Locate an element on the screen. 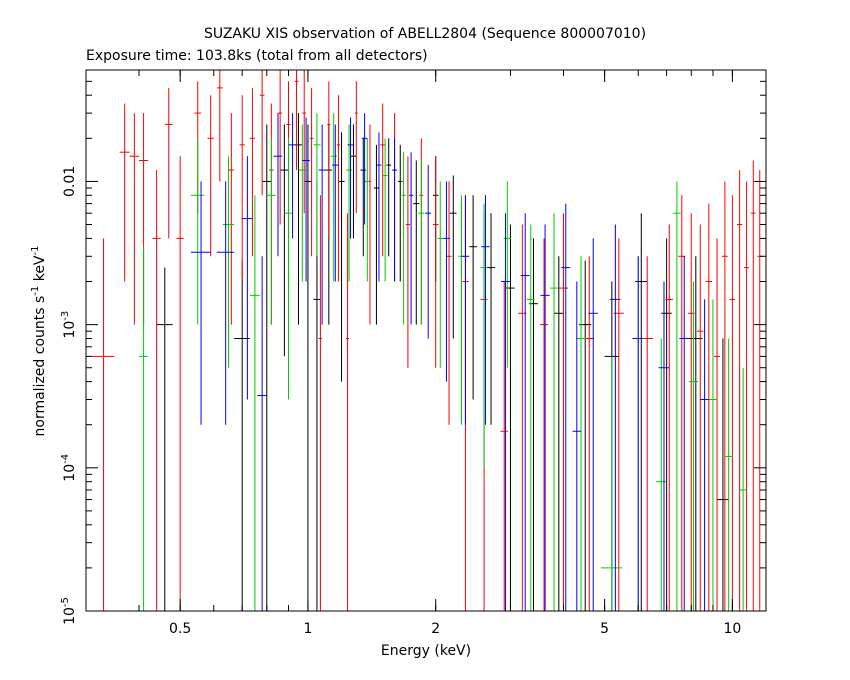  x-tick-label: 2 is located at coordinates (435, 629).